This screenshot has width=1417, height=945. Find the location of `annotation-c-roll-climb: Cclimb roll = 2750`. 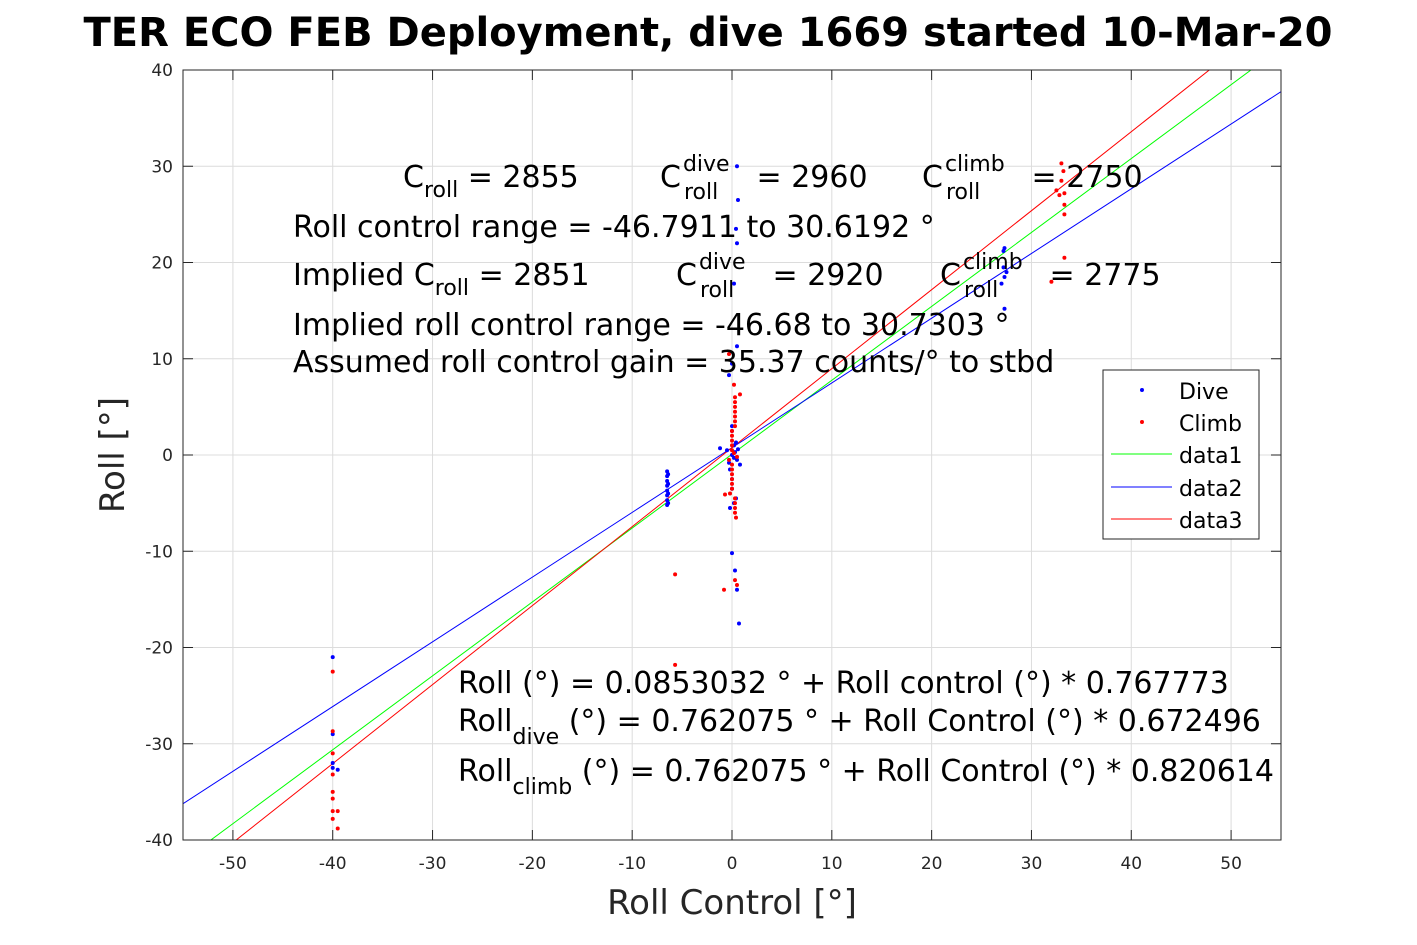

annotation-c-roll-climb: Cclimb roll = 2750 is located at coordinates (1032, 178).